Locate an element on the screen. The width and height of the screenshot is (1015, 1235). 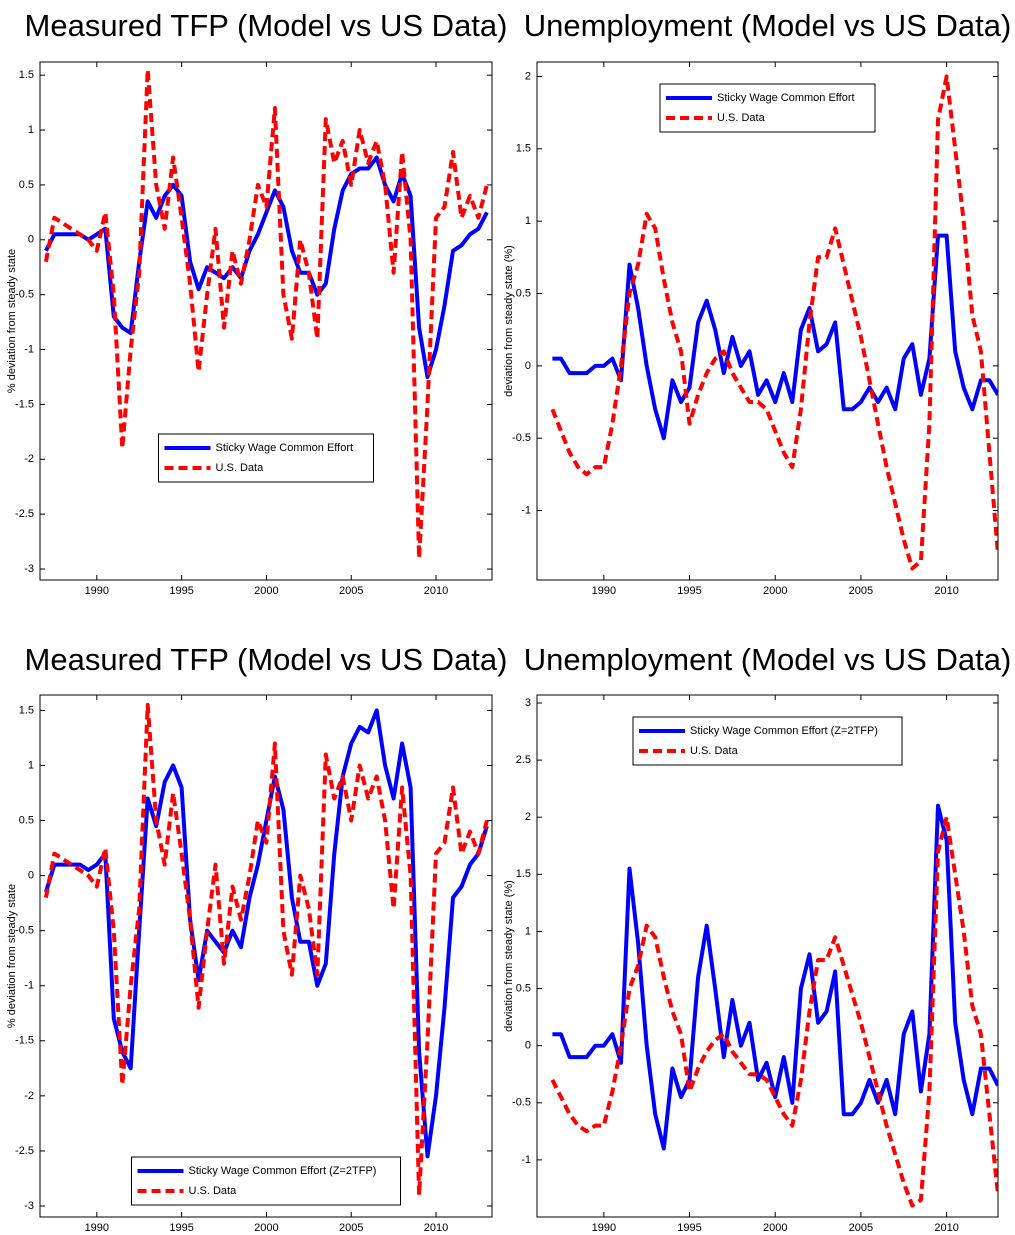
plot is located at coordinates (774, 1005).